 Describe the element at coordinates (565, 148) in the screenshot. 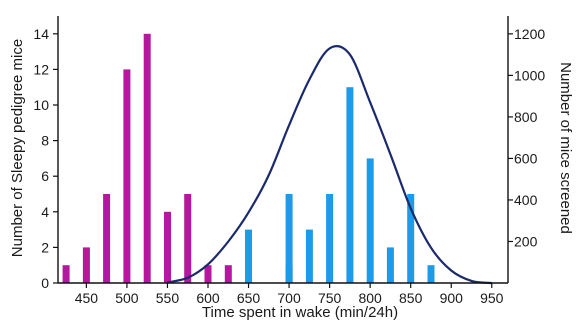

I see `y-axis-title-right: Number of mice screened` at that location.